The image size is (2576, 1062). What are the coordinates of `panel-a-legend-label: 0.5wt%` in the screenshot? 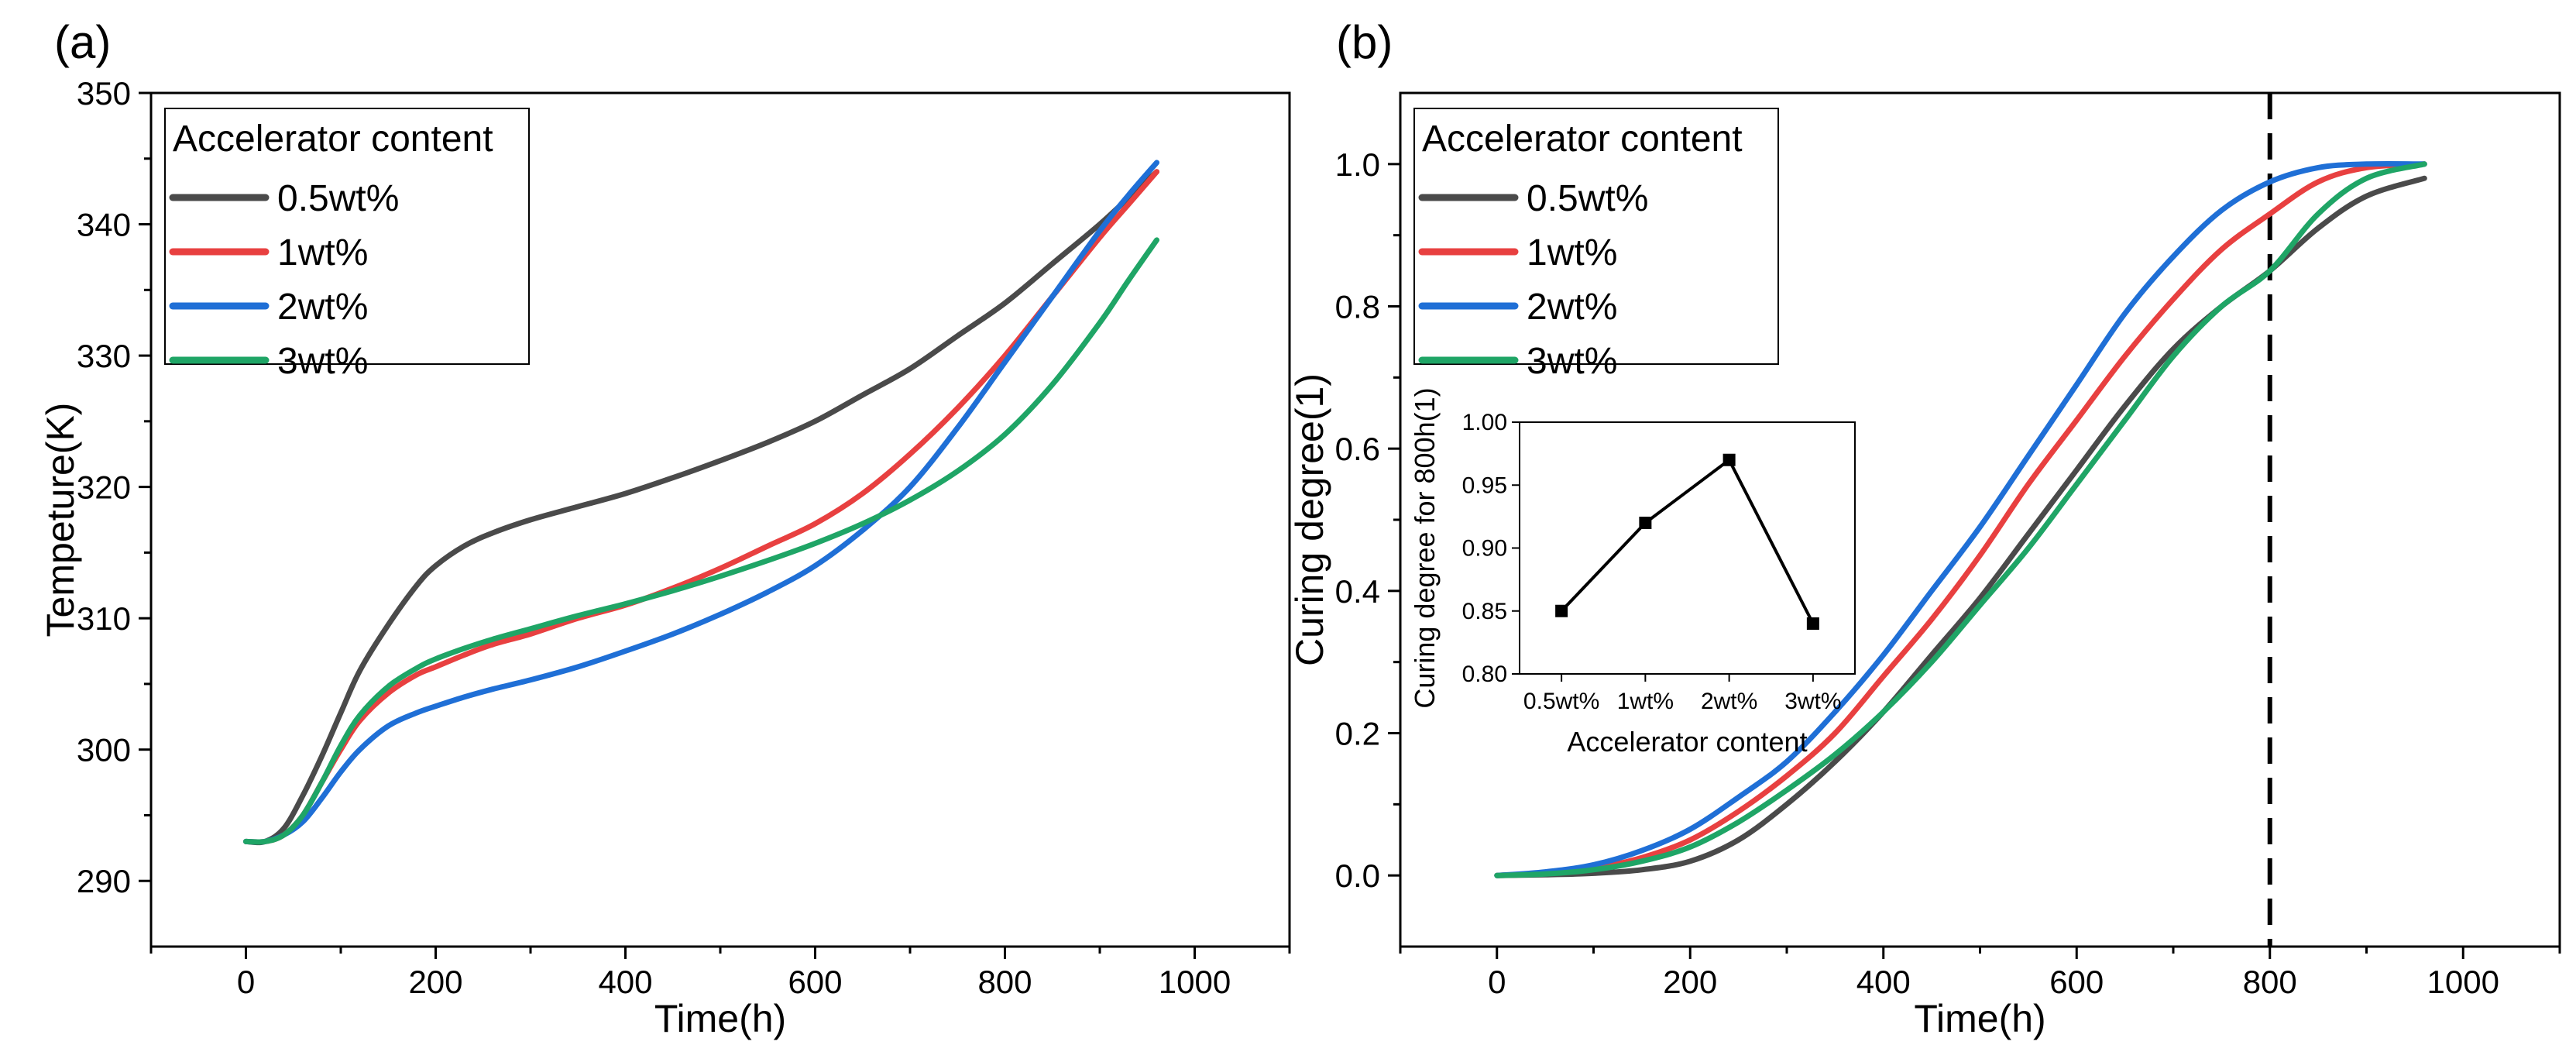 It's located at (338, 198).